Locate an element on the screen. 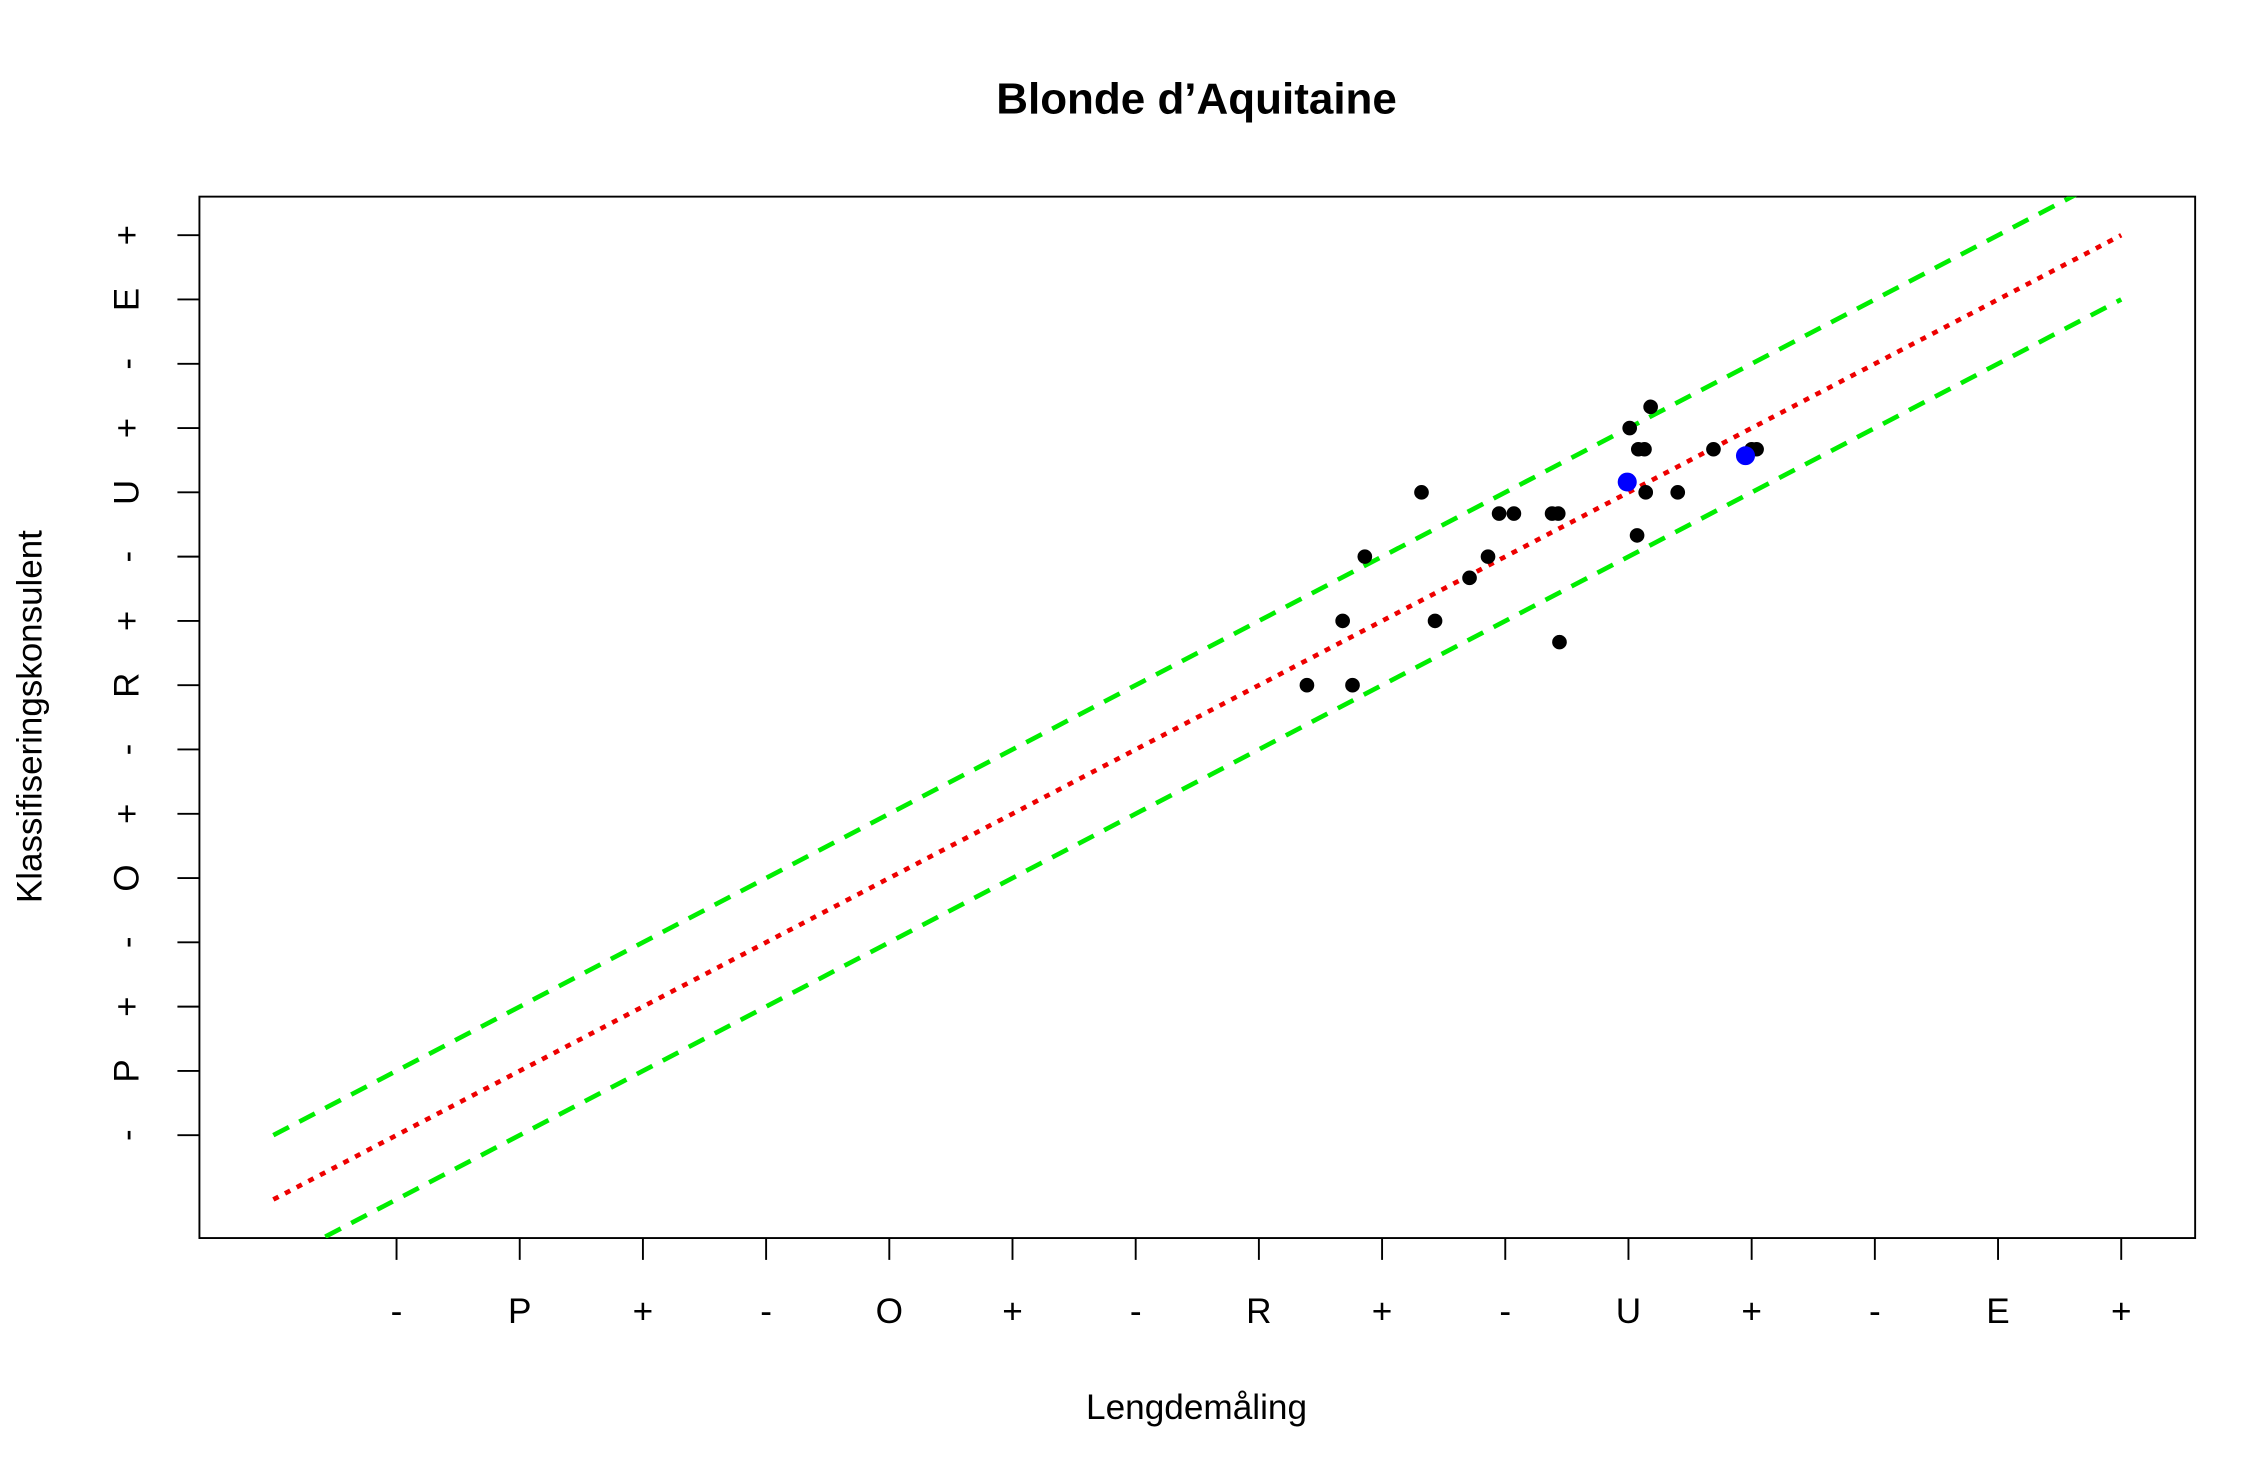  x-tick-label: E is located at coordinates (1997, 1311).